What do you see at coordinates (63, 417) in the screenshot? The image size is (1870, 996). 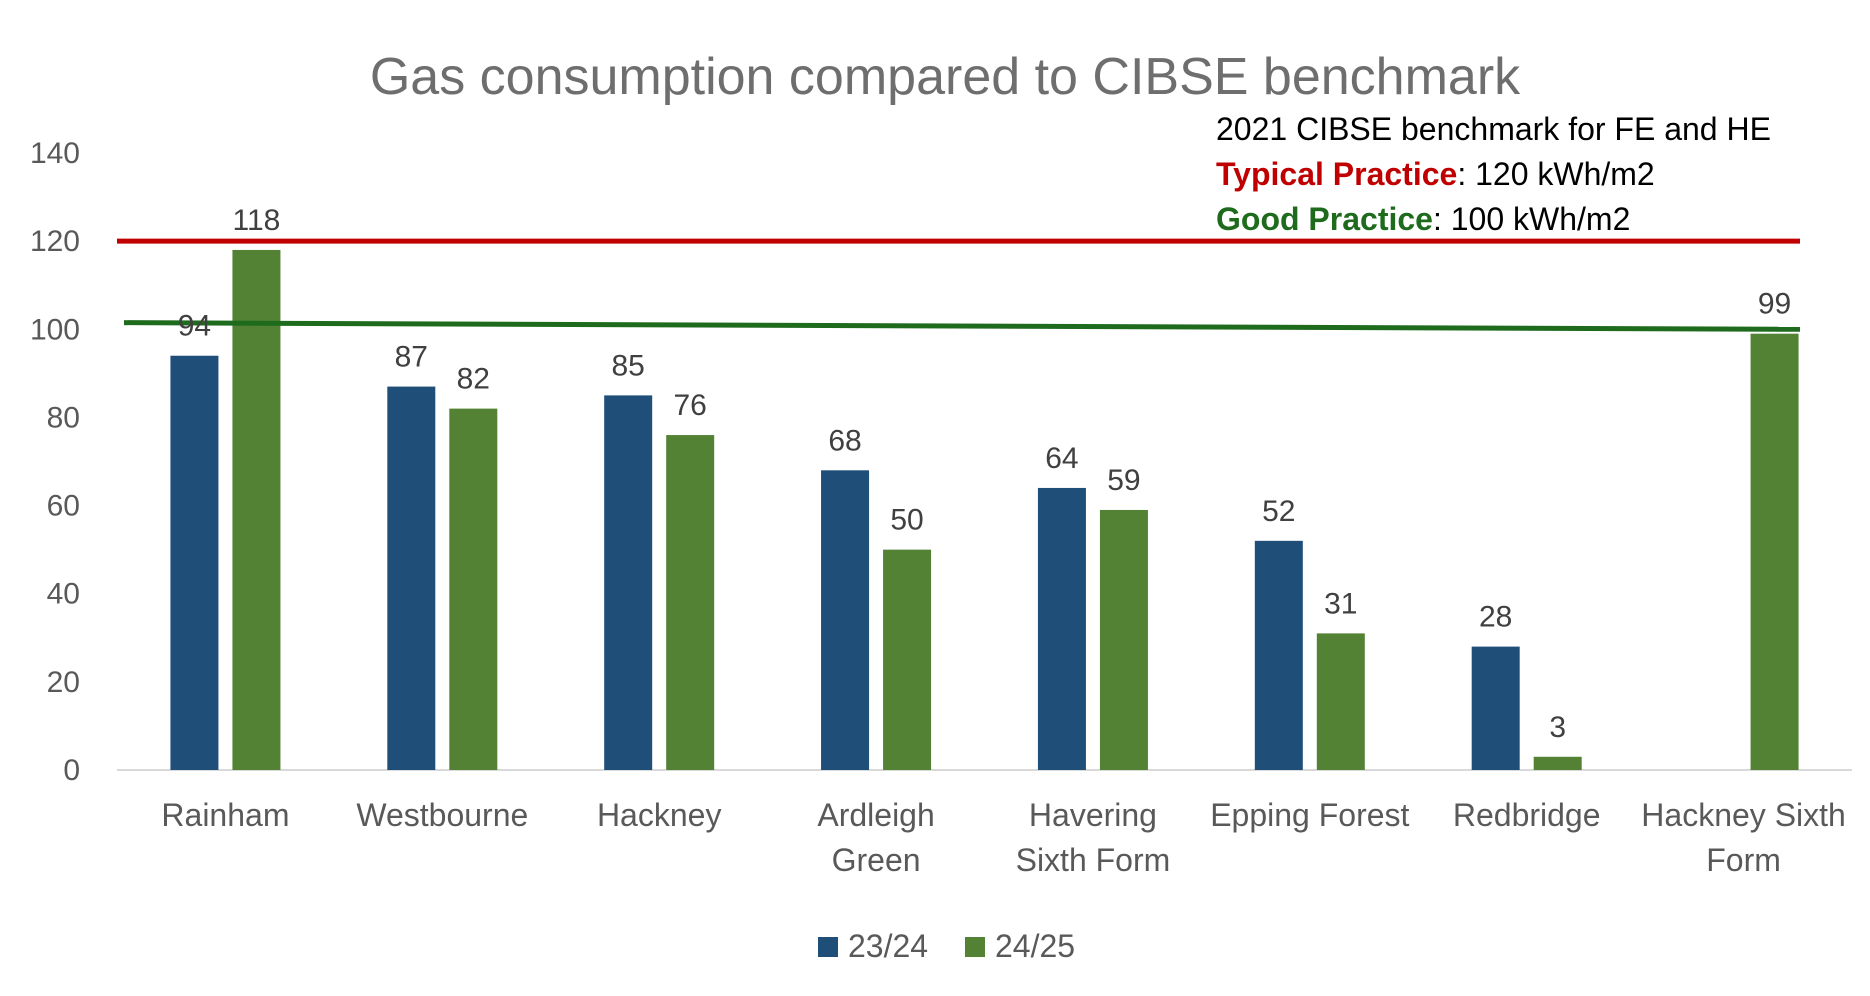 I see `y-tick-label: 80` at bounding box center [63, 417].